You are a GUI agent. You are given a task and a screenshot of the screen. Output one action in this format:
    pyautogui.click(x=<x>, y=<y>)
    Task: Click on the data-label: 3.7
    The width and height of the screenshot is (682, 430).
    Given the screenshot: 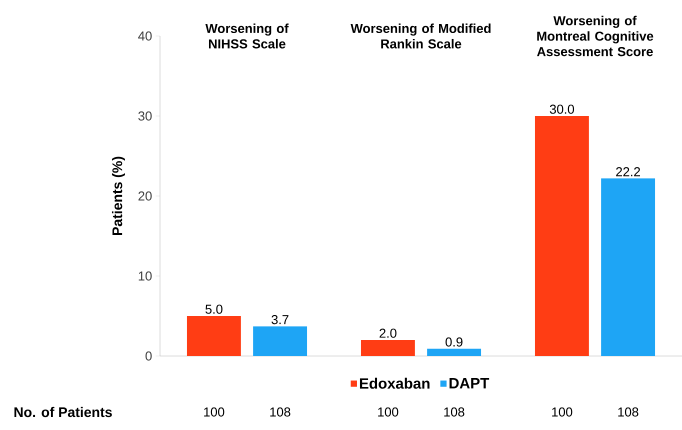 What is the action you would take?
    pyautogui.click(x=280, y=319)
    